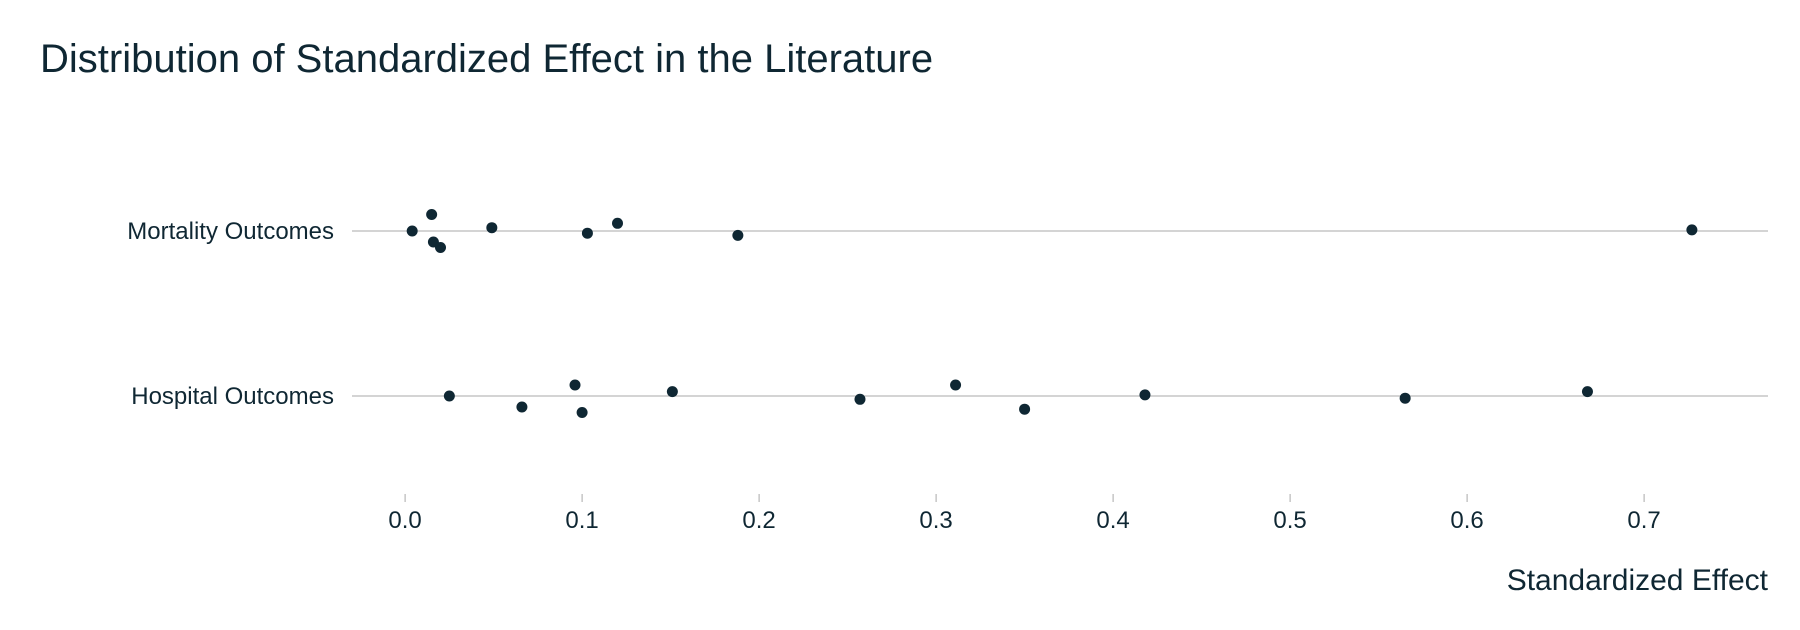 This screenshot has height=630, width=1800. I want to click on x-tick-label: 0.1, so click(581, 520).